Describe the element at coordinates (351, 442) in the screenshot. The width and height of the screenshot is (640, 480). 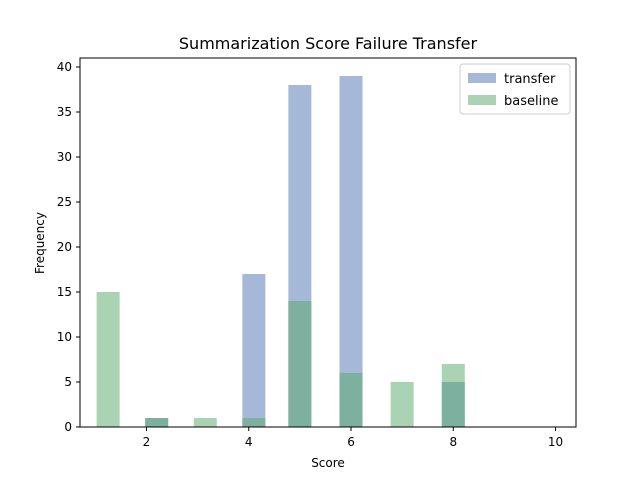
I see `x-tick-label-2: 6` at that location.